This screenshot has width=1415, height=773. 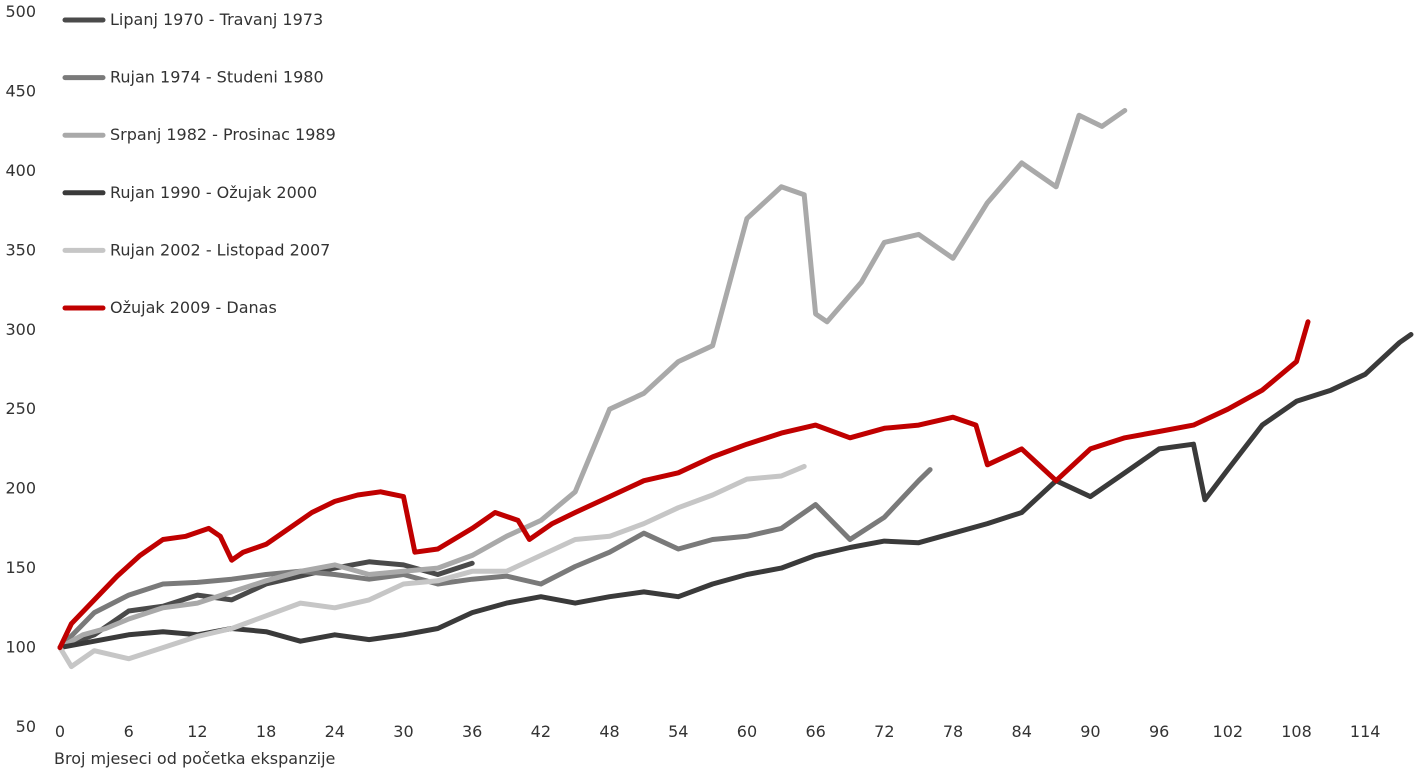 What do you see at coordinates (20, 647) in the screenshot?
I see `y-tick-label: 100` at bounding box center [20, 647].